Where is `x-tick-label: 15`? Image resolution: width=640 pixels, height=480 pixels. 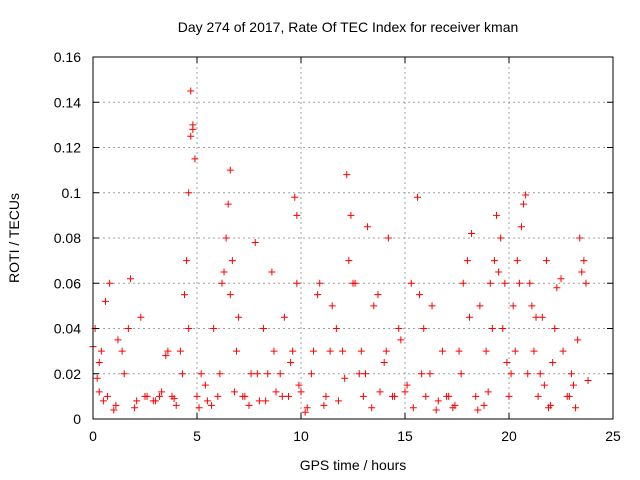 x-tick-label: 15 is located at coordinates (405, 436).